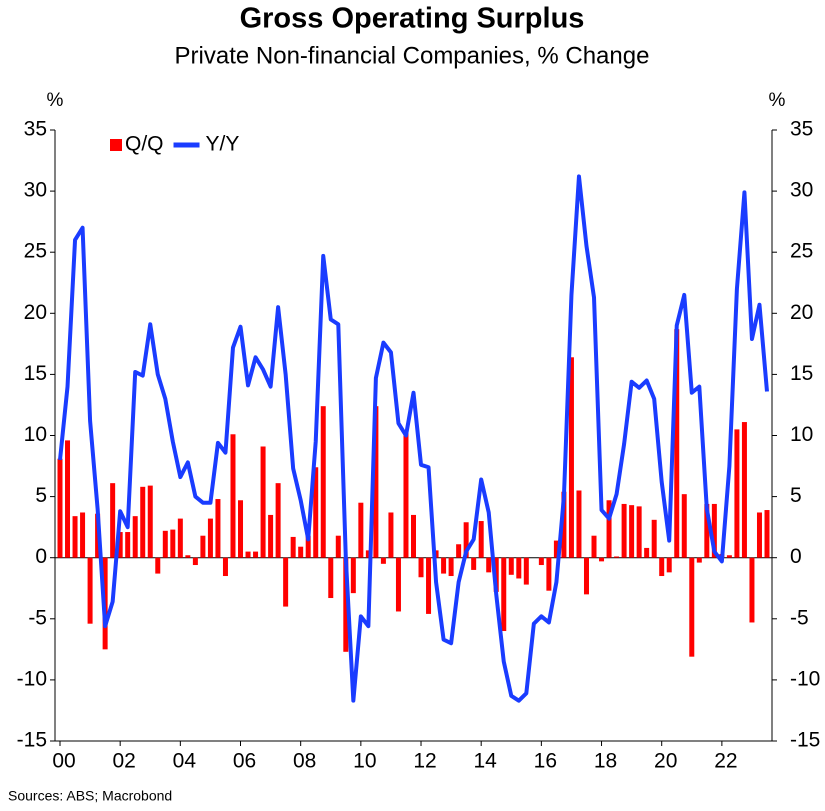 The width and height of the screenshot is (825, 811). Describe the element at coordinates (63, 761) in the screenshot. I see `x-tick-label: 00` at that location.